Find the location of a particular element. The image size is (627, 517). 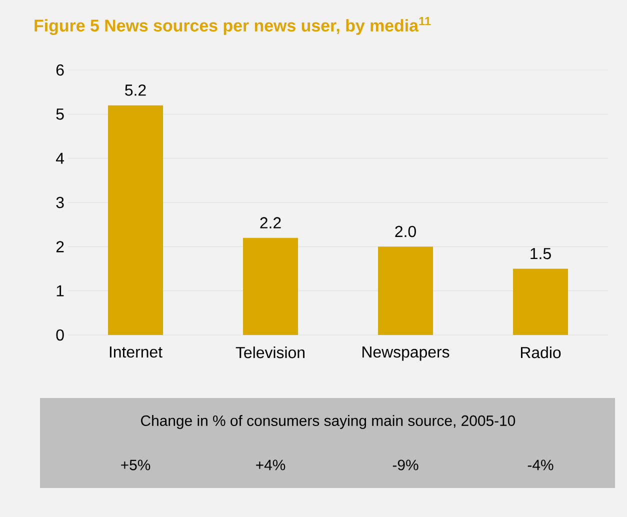

y-tick-label: 0 is located at coordinates (60, 335).